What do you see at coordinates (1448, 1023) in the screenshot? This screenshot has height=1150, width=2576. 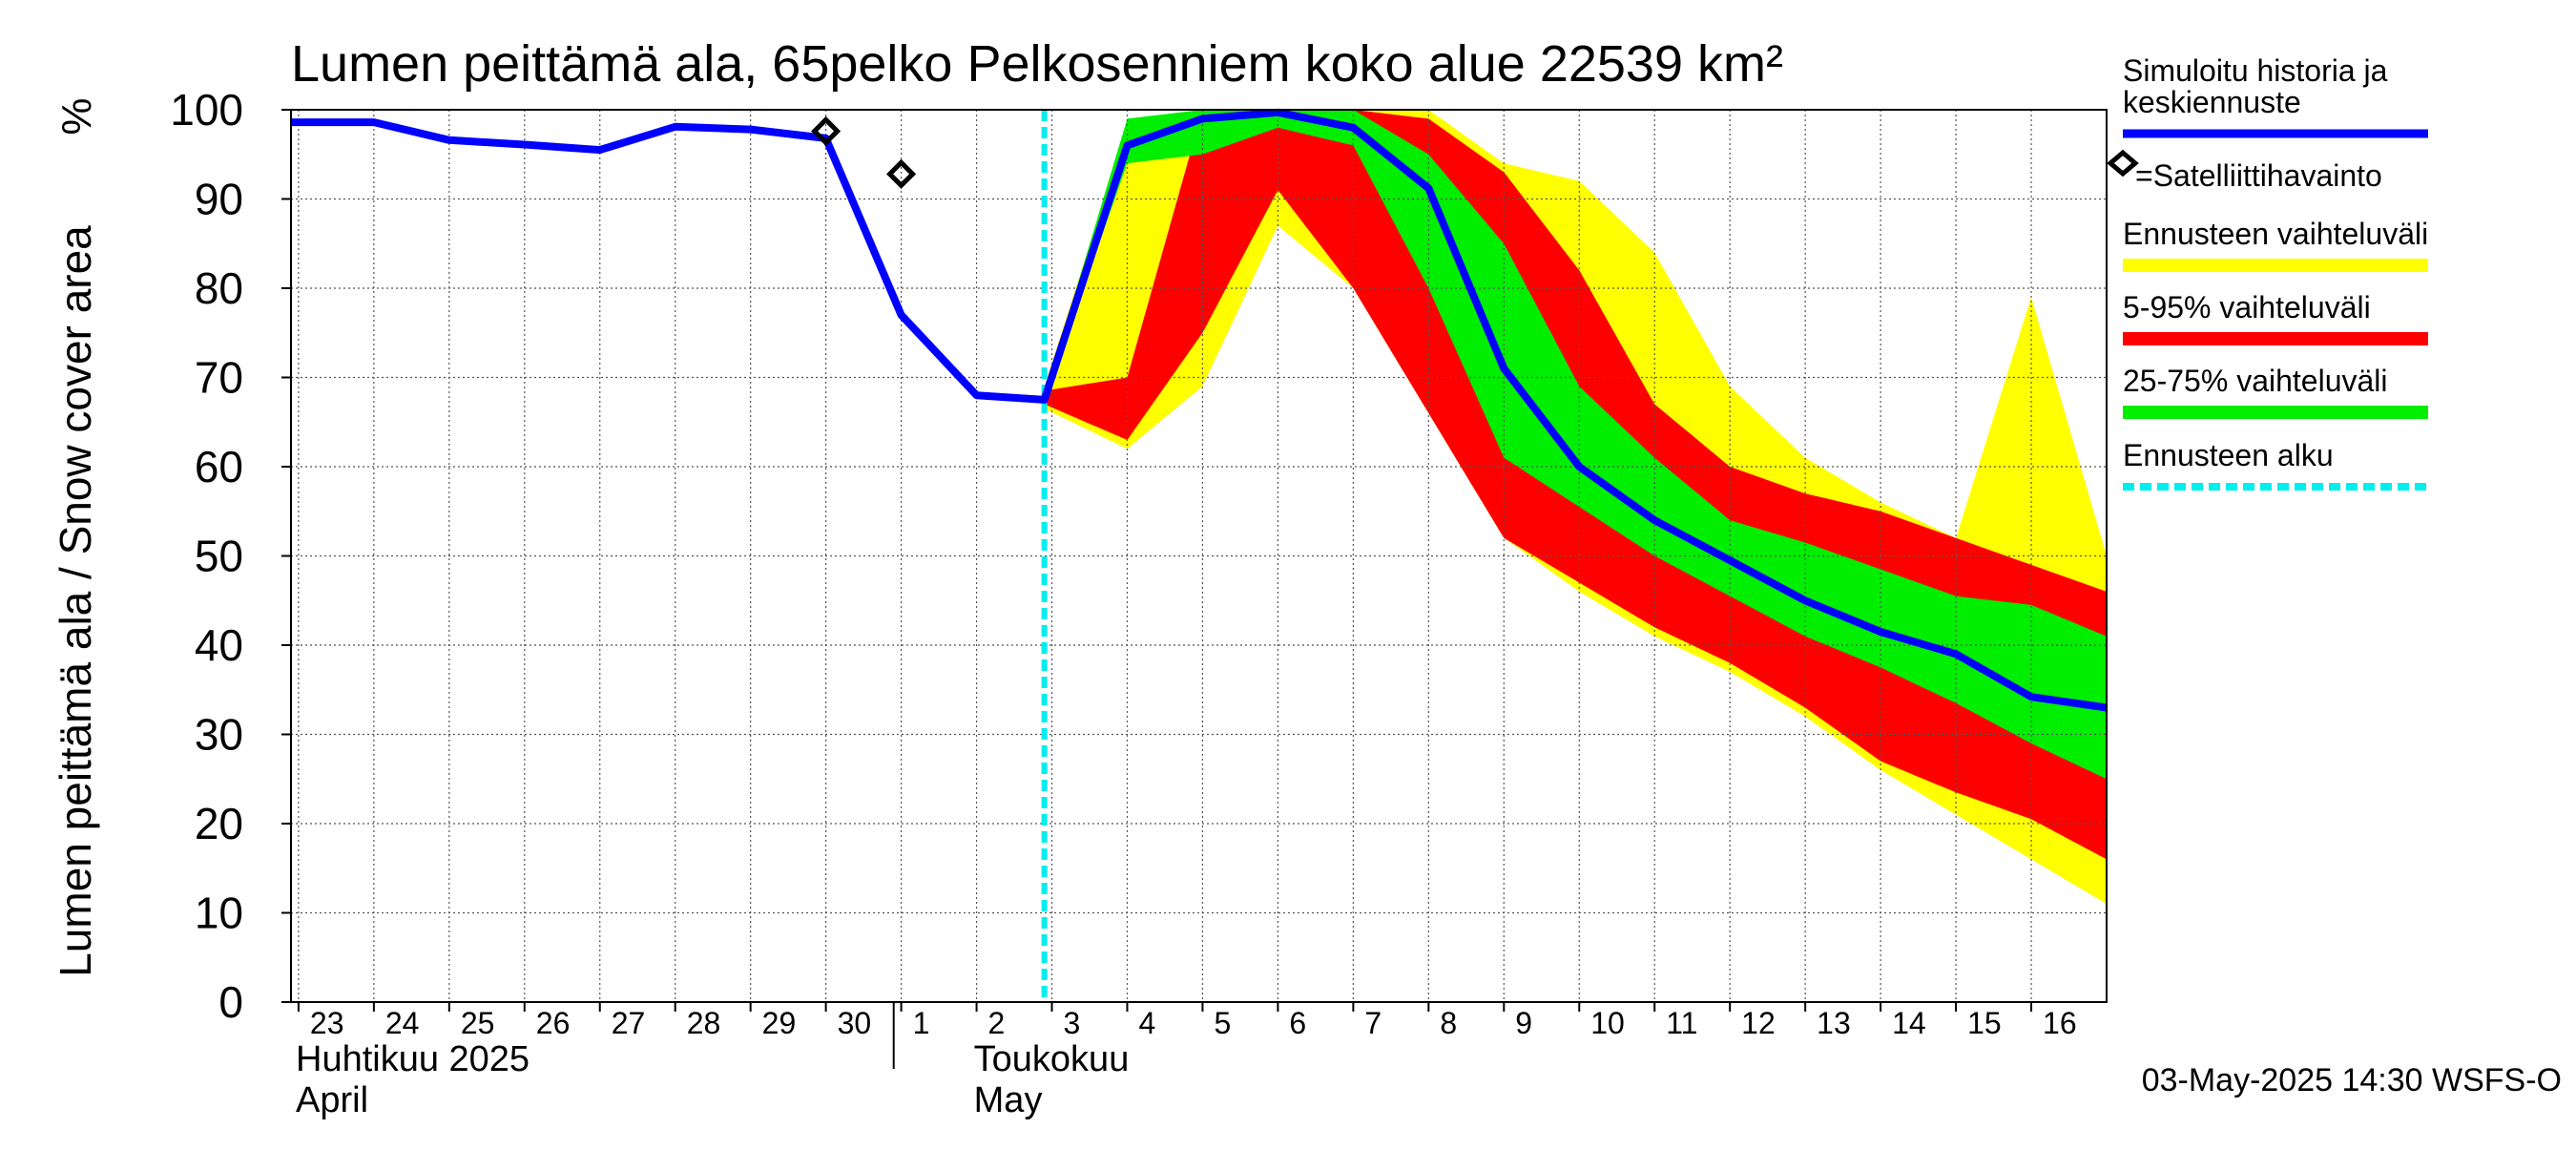 I see `x-tick-label: 8` at bounding box center [1448, 1023].